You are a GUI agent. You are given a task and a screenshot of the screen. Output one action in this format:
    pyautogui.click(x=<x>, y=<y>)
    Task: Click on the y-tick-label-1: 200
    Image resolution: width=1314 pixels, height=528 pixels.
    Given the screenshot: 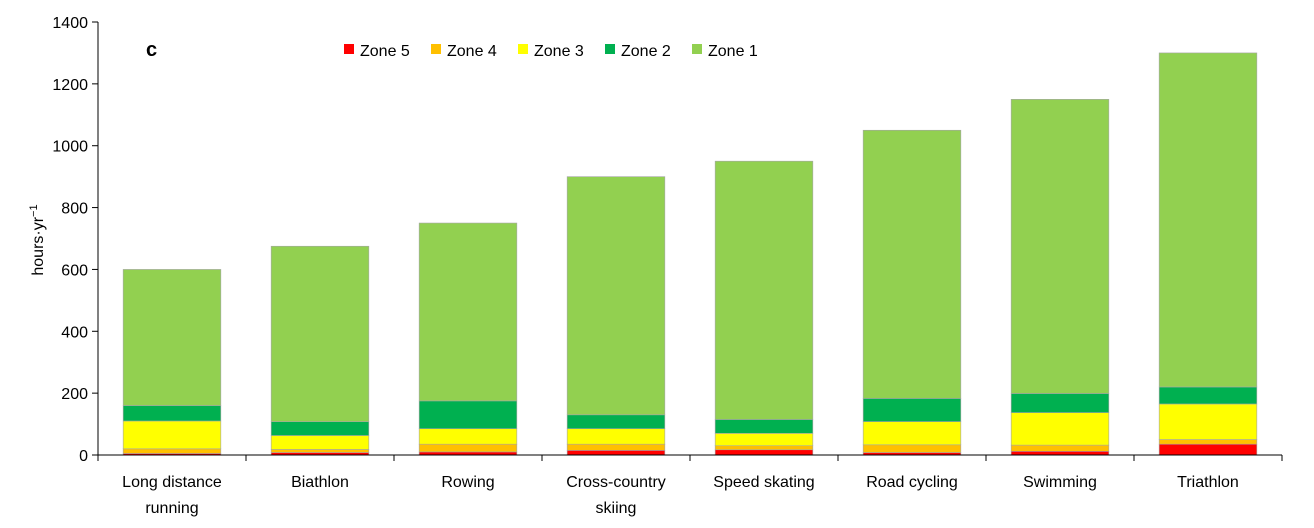 What is the action you would take?
    pyautogui.click(x=74, y=394)
    